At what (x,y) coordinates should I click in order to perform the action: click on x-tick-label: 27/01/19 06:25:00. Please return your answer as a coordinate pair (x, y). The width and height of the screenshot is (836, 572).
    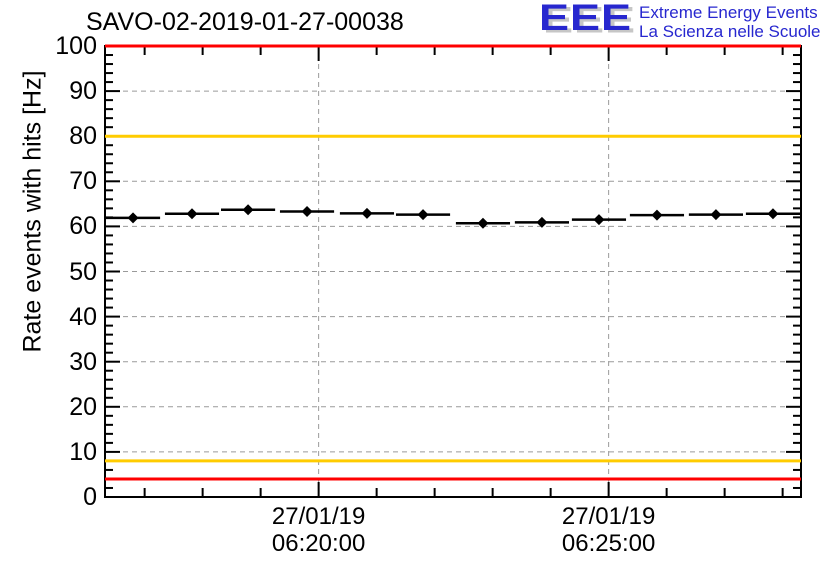
    Looking at the image, I should click on (608, 530).